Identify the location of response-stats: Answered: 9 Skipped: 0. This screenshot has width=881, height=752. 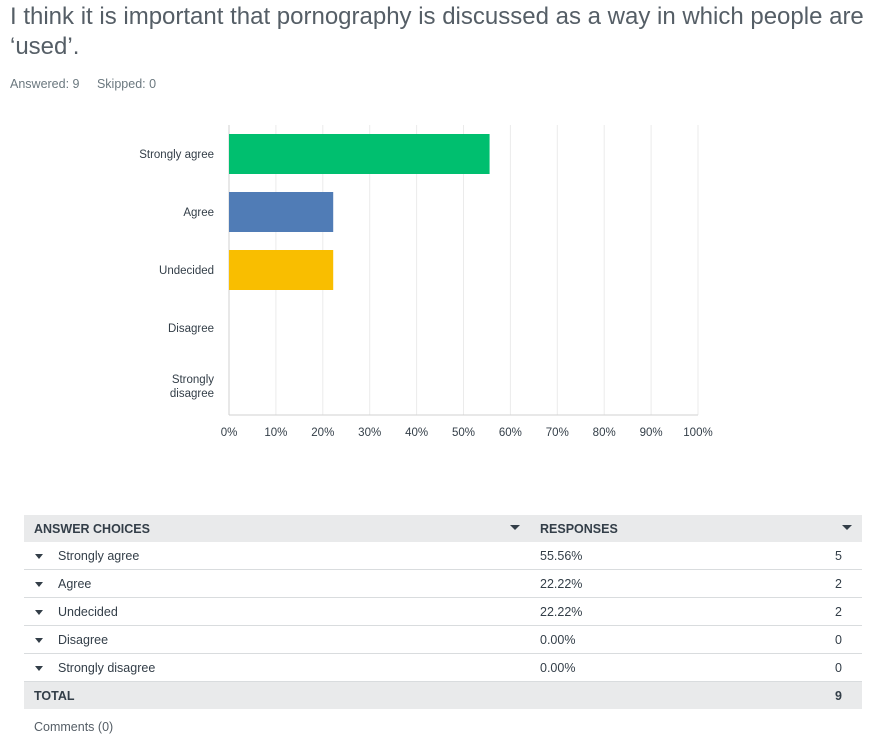
(90, 84).